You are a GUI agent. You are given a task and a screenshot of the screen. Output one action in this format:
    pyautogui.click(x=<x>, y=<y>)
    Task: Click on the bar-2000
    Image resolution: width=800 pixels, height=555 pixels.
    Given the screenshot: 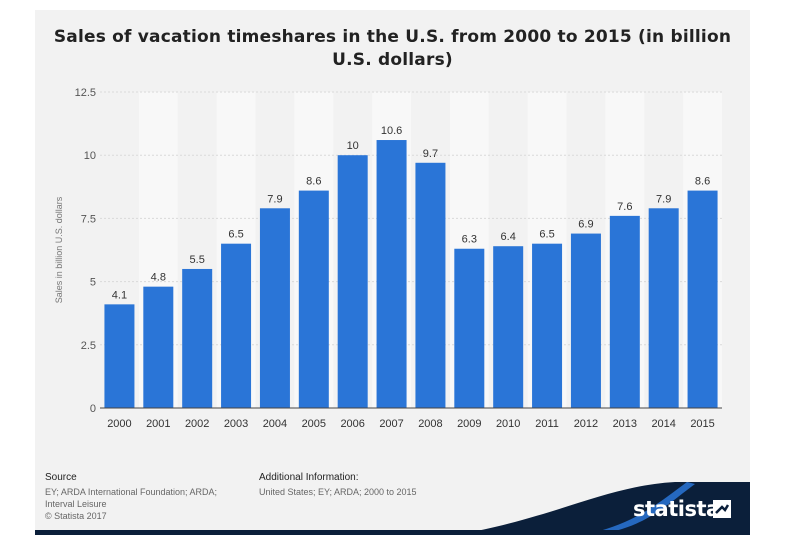 What is the action you would take?
    pyautogui.click(x=119, y=356)
    